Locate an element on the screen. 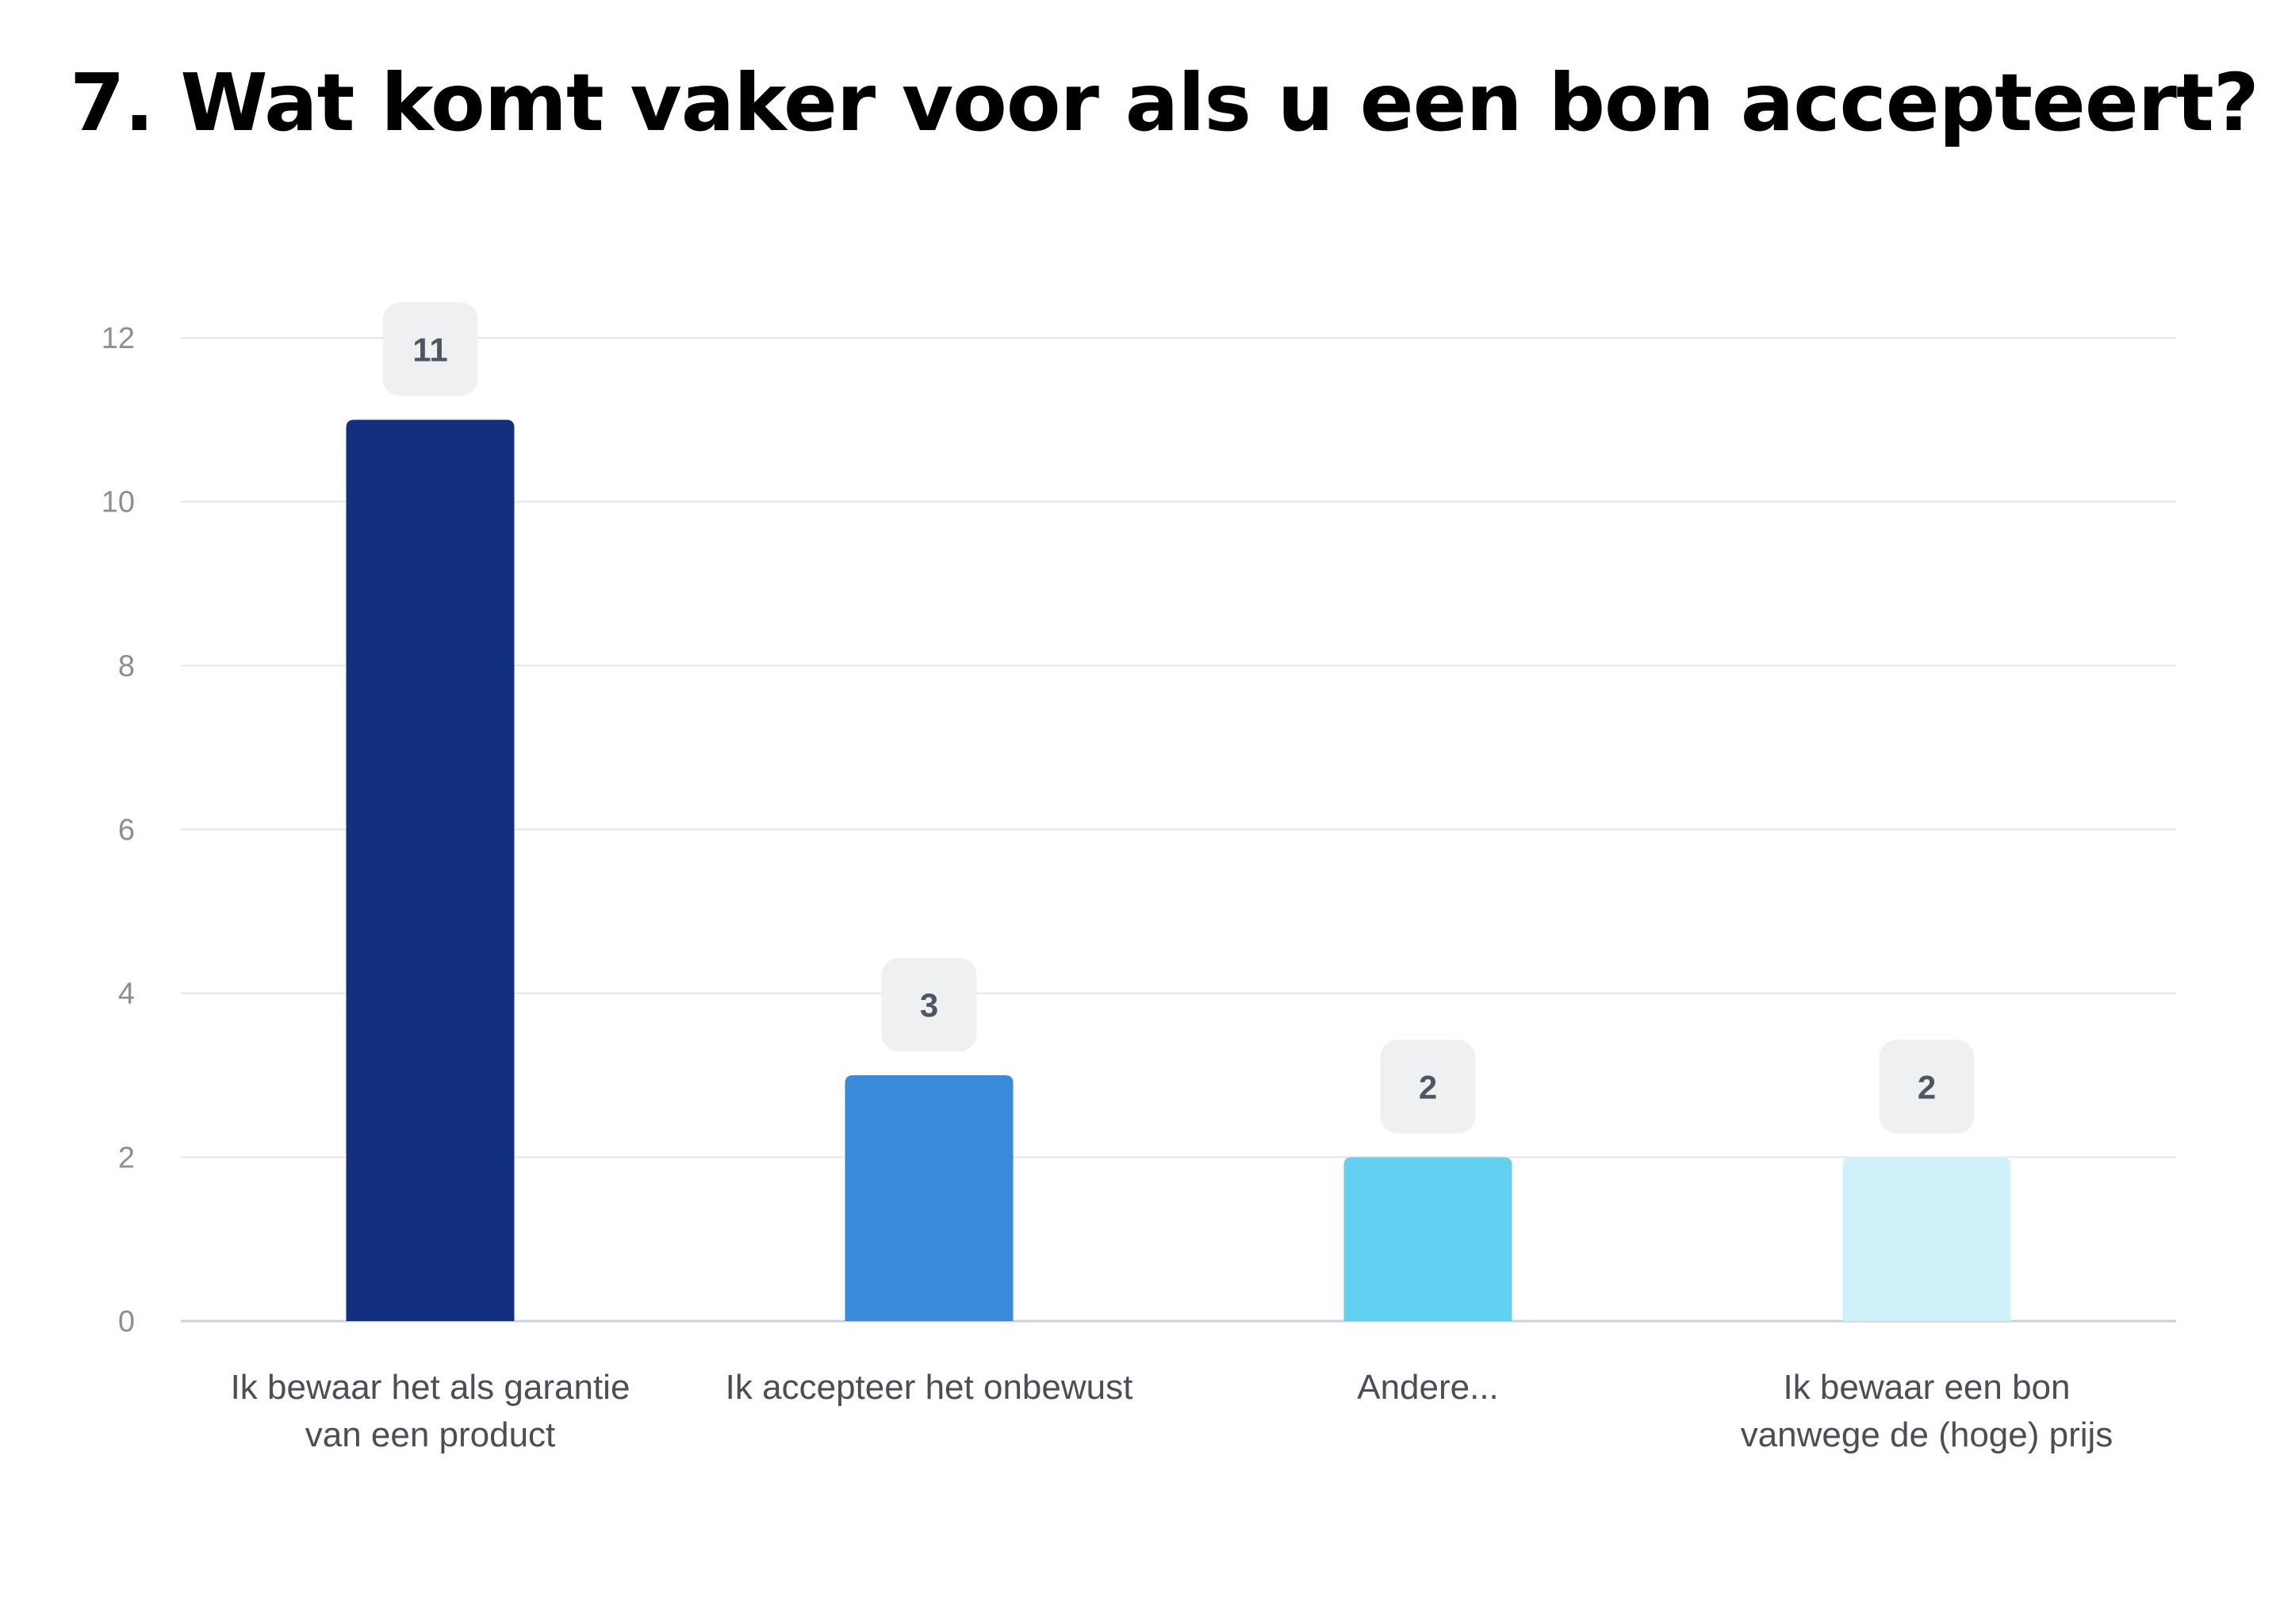  x-tick-label: Ik bewaar een bon is located at coordinates (1926, 1387).